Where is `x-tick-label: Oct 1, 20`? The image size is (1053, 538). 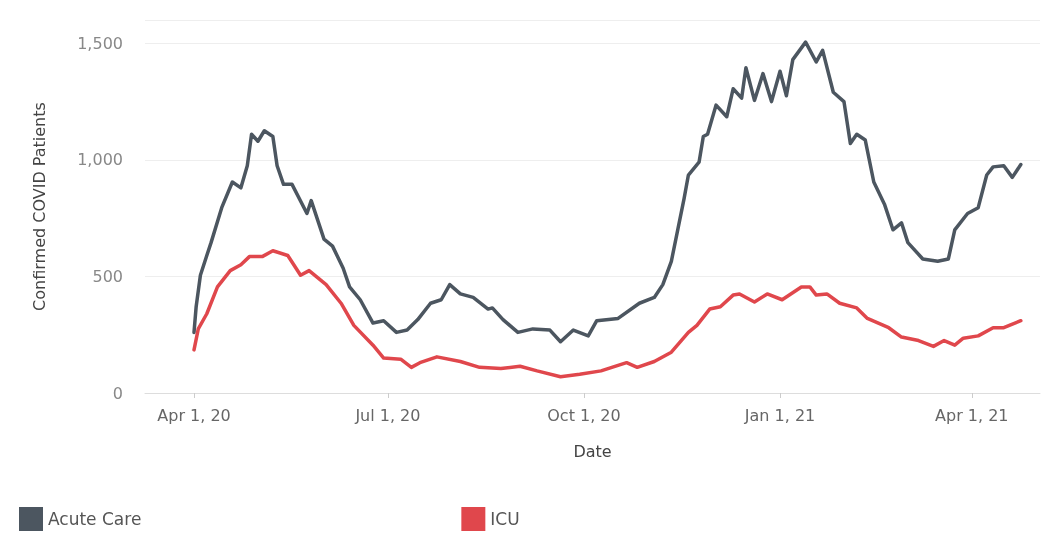
x-tick-label: Oct 1, 20 is located at coordinates (584, 415).